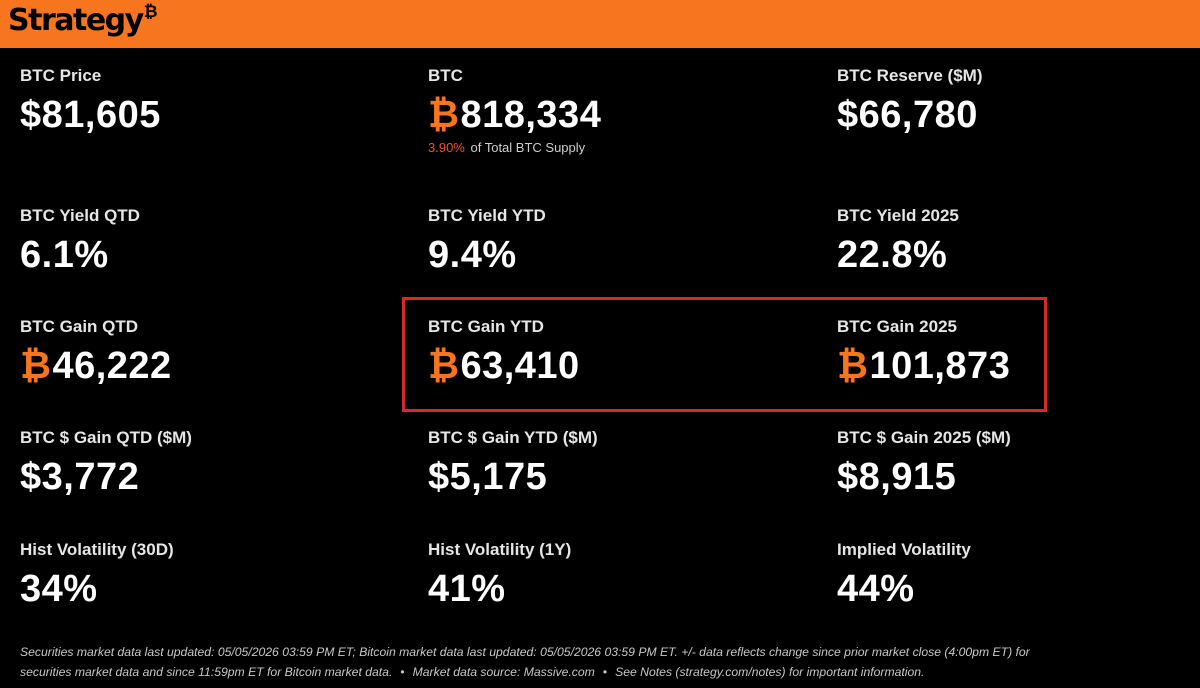 The image size is (1200, 688). I want to click on metric-value: $81,605, so click(90, 115).